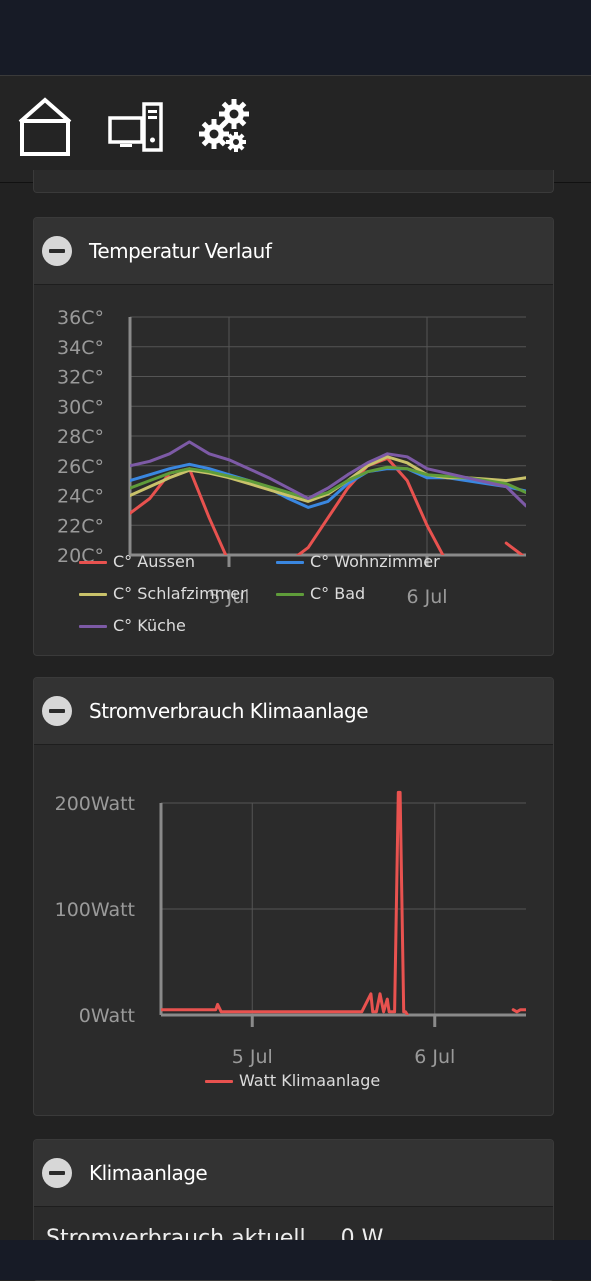 This screenshot has height=1281, width=591. I want to click on legend-item-kueche: C° Küche, so click(132, 625).